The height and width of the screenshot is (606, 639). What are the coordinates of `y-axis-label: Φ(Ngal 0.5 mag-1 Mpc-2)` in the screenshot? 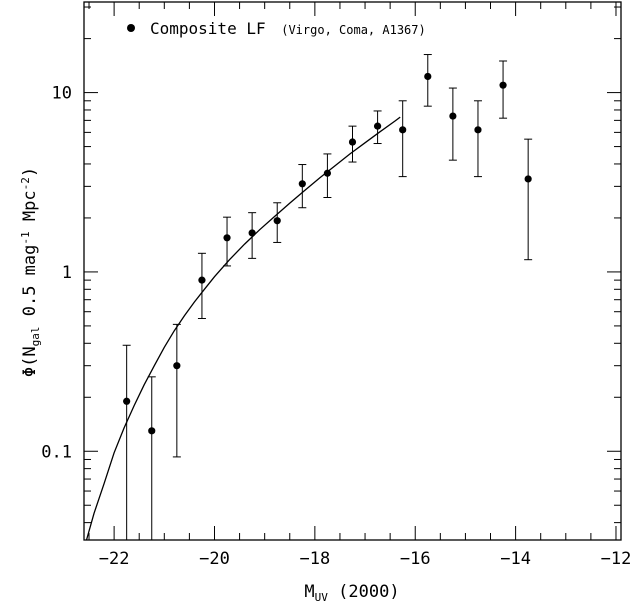 It's located at (30, 272).